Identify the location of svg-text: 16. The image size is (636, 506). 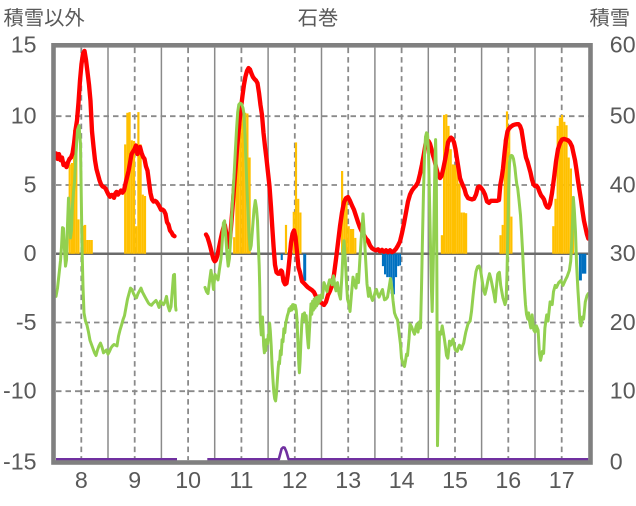
(508, 480).